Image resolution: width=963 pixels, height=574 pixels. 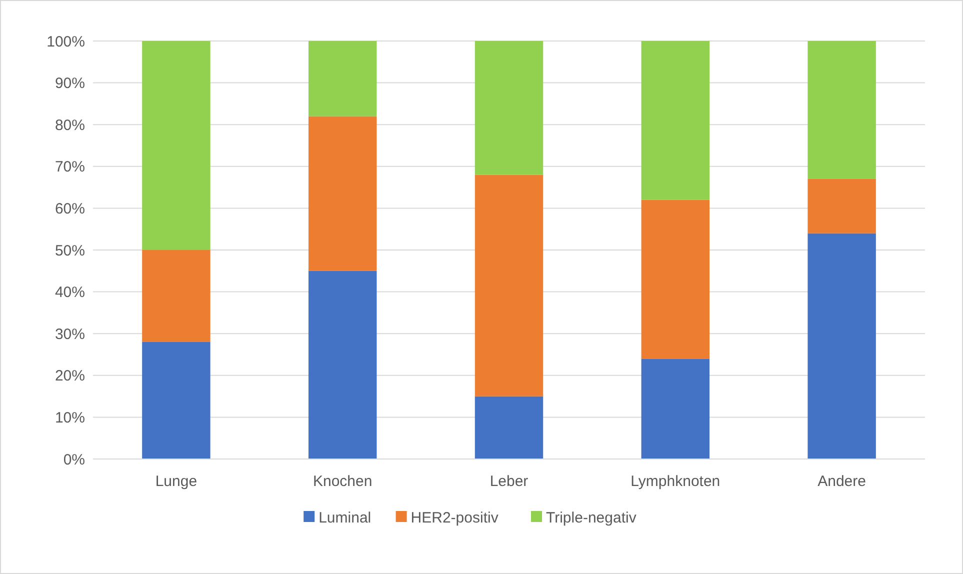 I want to click on legend-label: HER2-positiv, so click(x=454, y=517).